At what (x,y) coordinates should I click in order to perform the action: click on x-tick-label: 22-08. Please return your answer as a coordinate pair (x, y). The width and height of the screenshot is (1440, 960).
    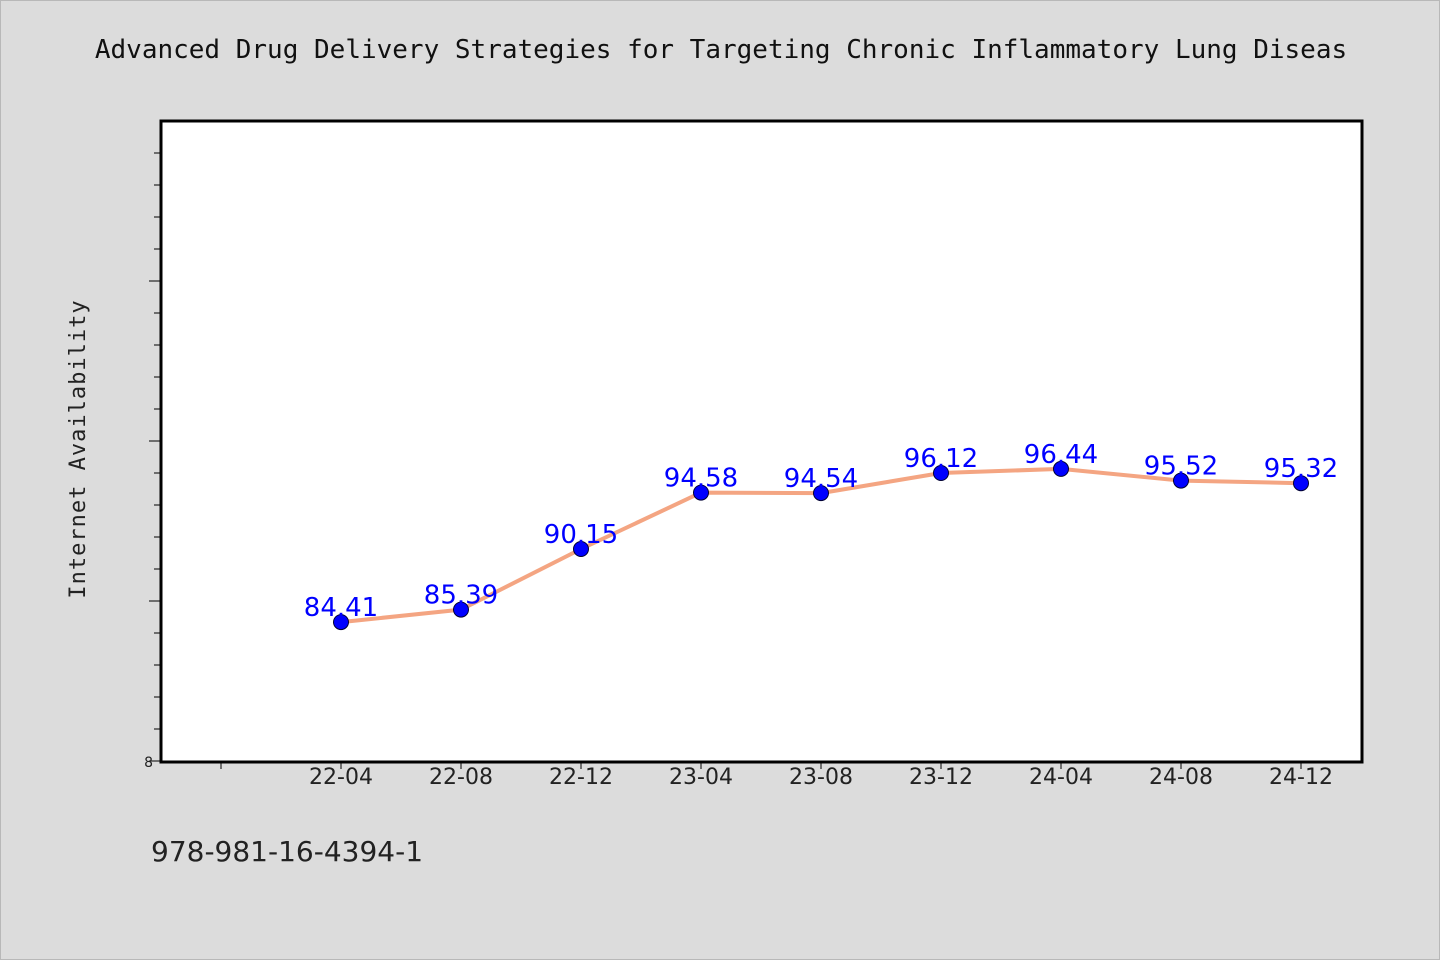
    Looking at the image, I should click on (461, 777).